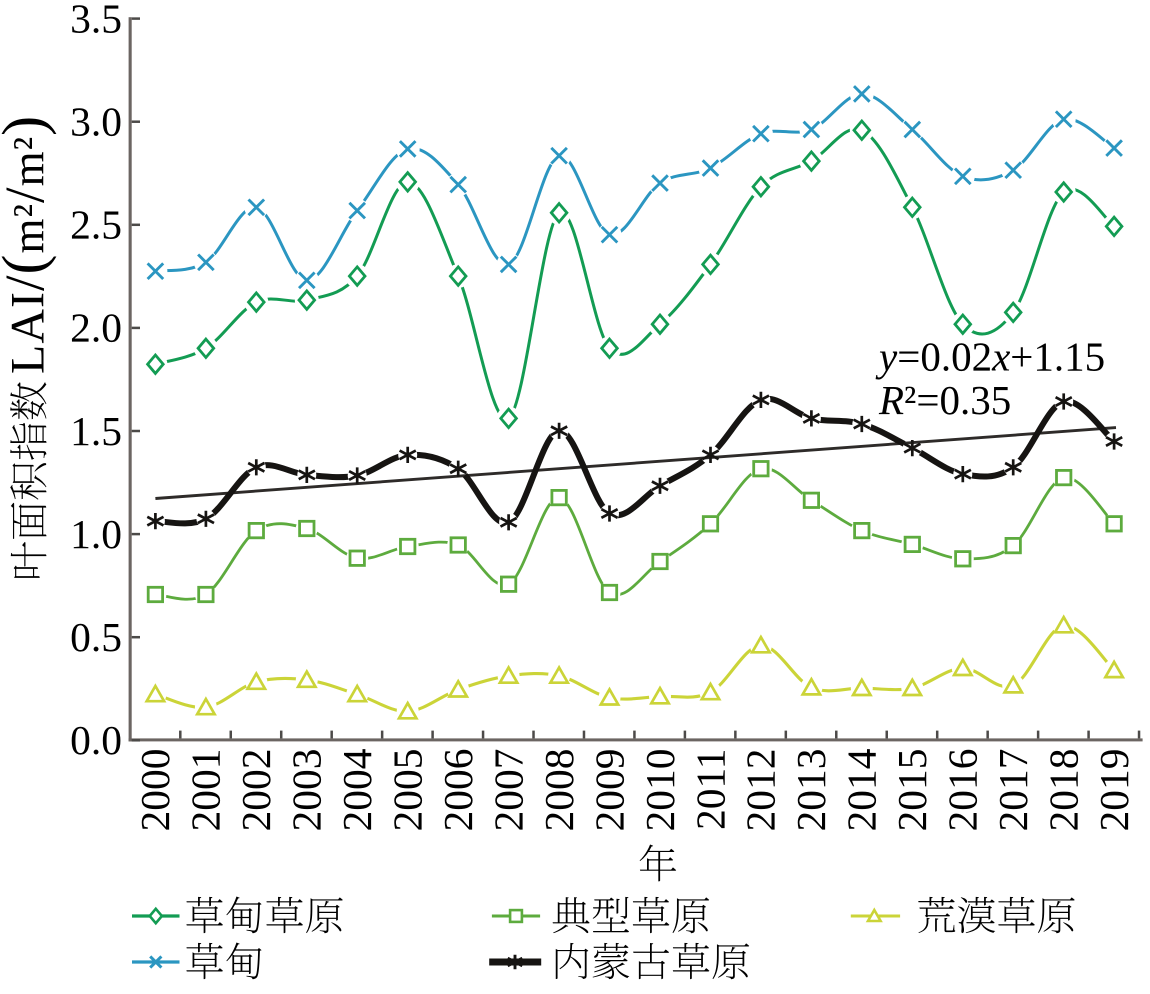 Image resolution: width=1150 pixels, height=994 pixels. What do you see at coordinates (96, 637) in the screenshot?
I see `svg-text: 0.5` at bounding box center [96, 637].